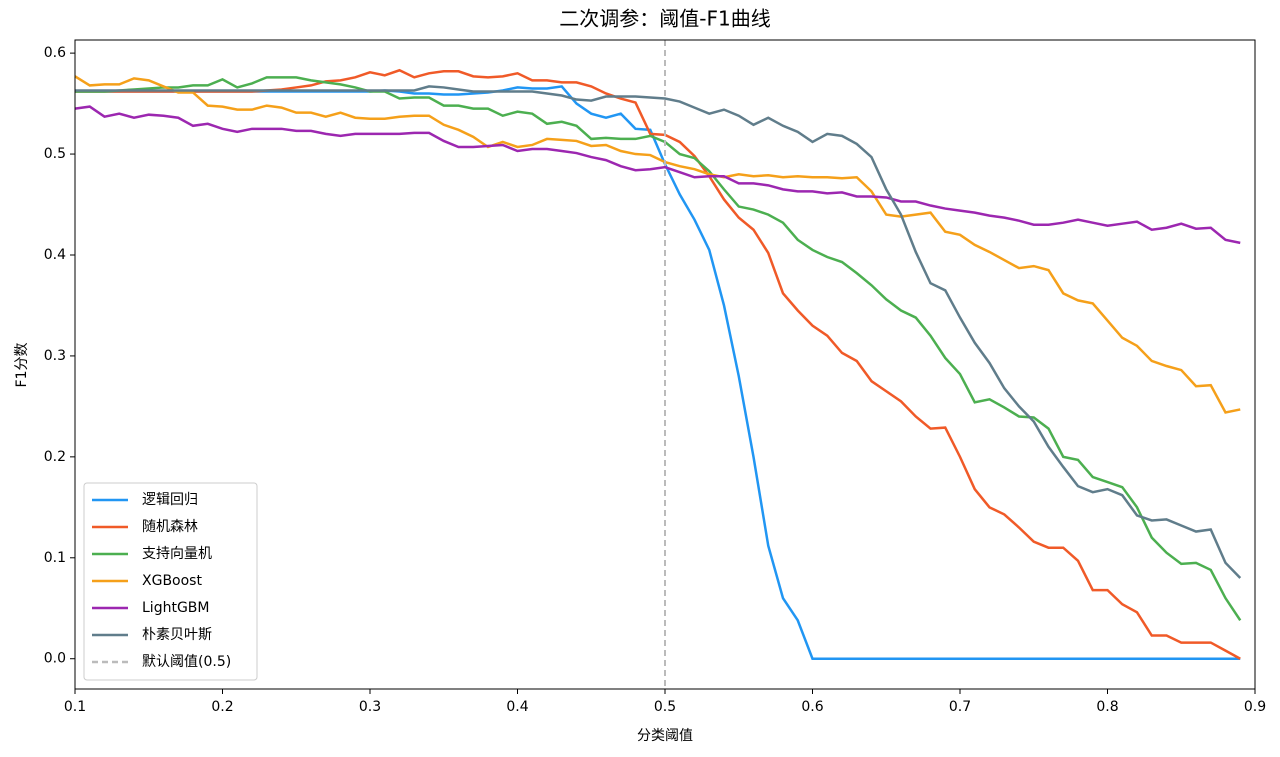 The height and width of the screenshot is (757, 1280). I want to click on x-tick-label: 0.8, so click(1107, 707).